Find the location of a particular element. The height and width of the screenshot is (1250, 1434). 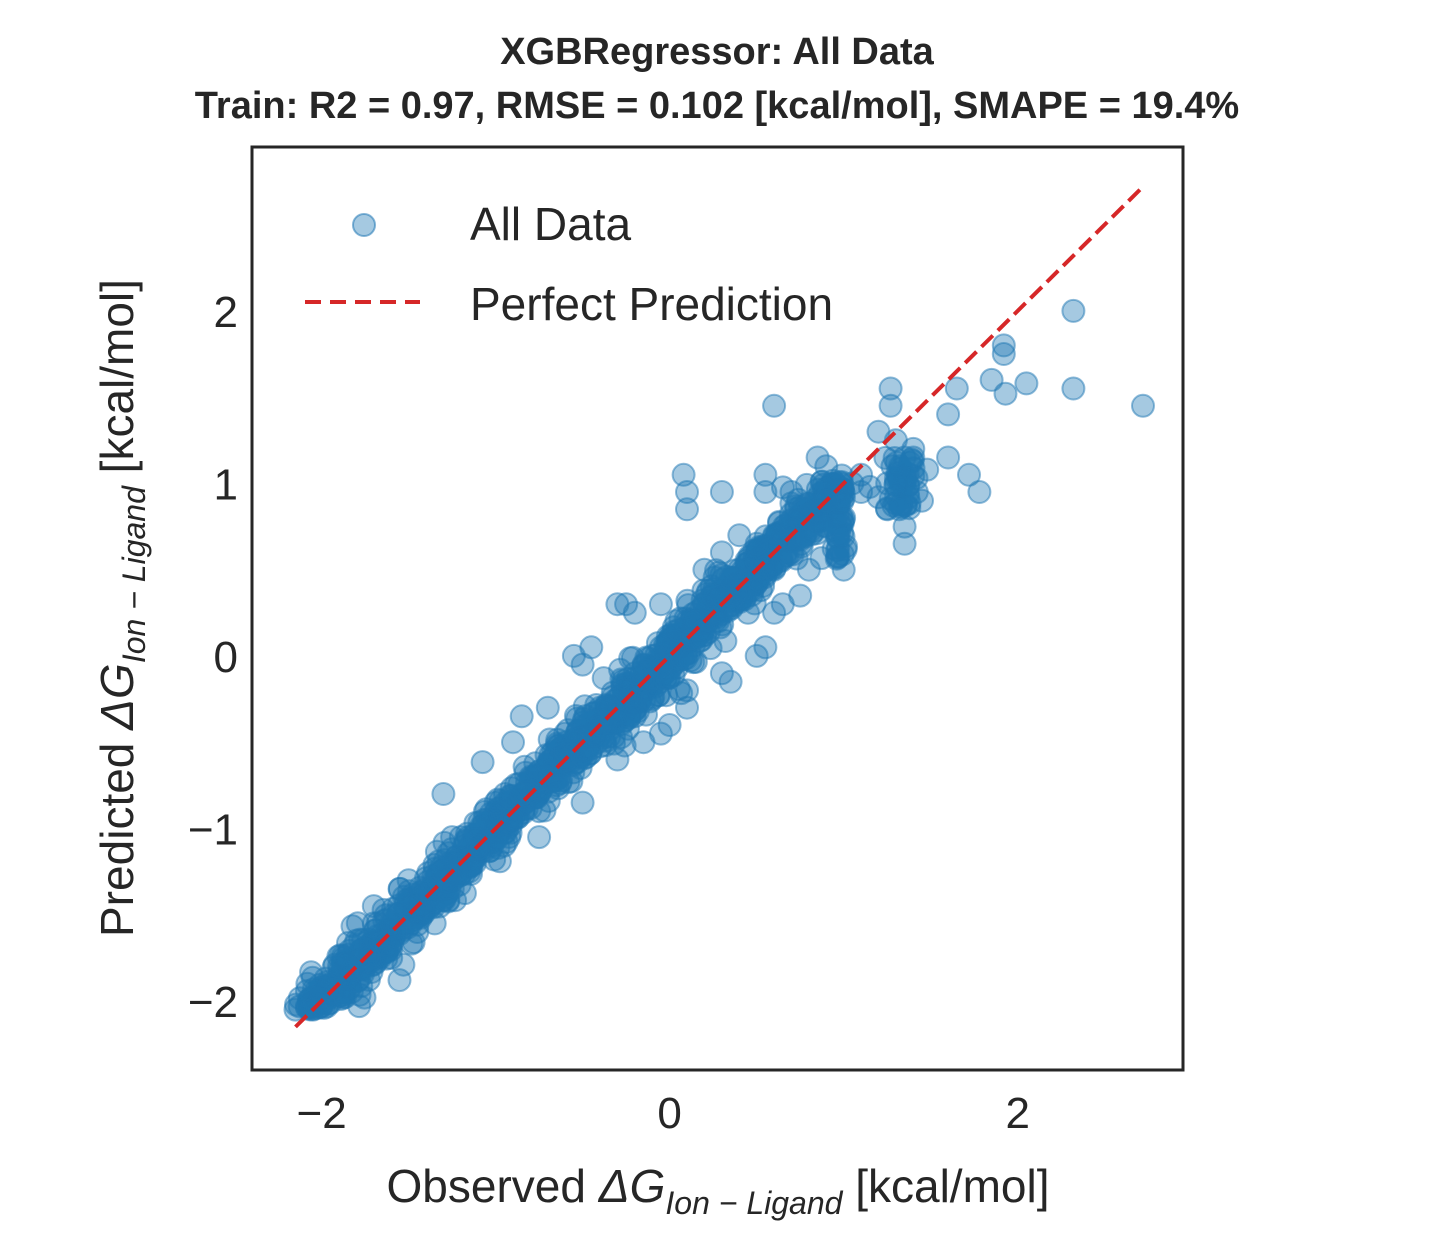

legend-label-all-data: All Data is located at coordinates (550, 224).